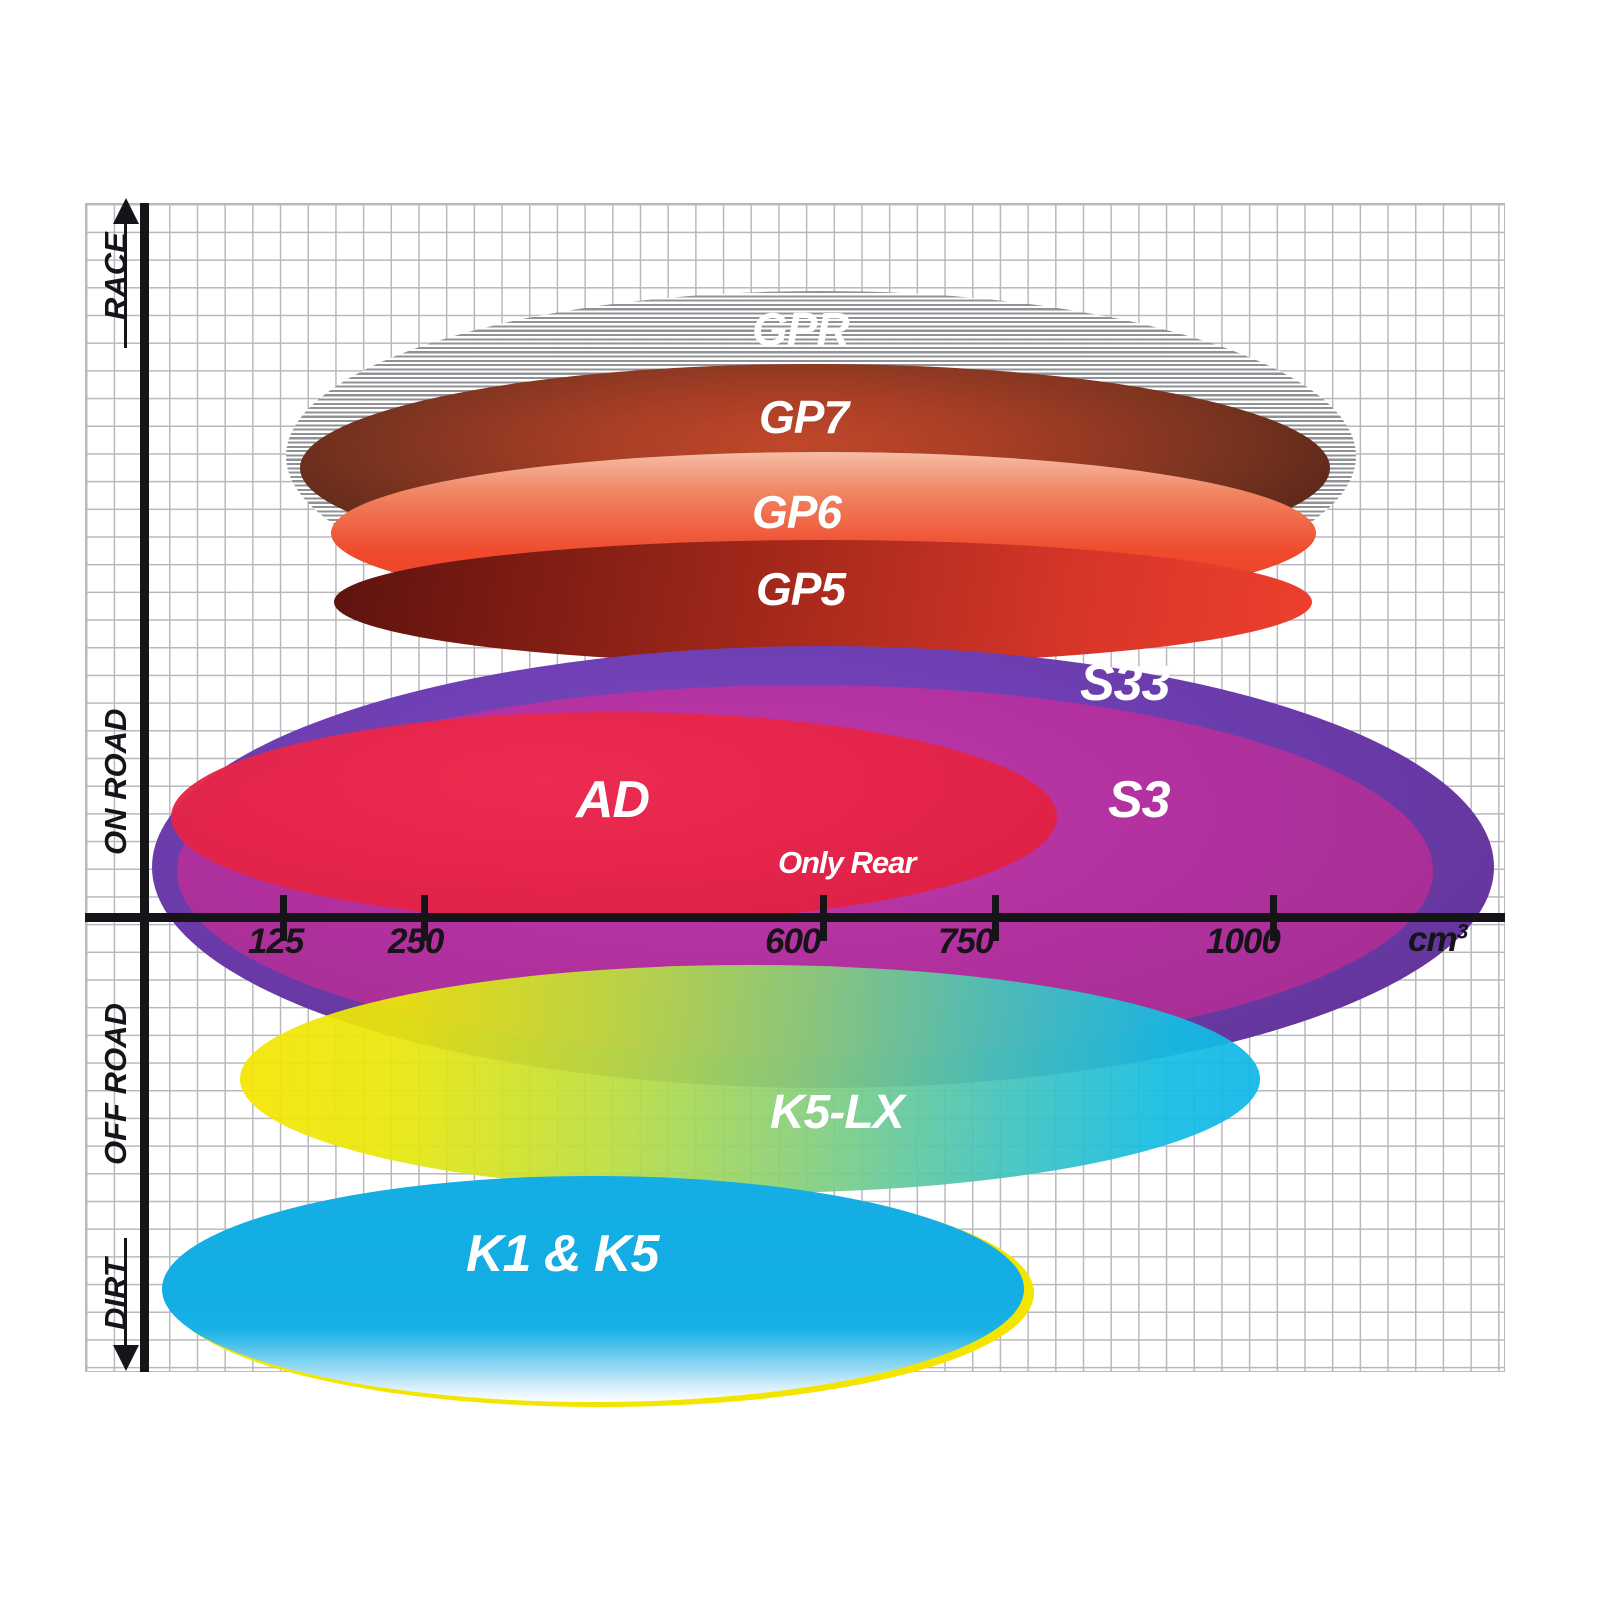  What do you see at coordinates (750, 1079) in the screenshot?
I see `region-k5-lx` at bounding box center [750, 1079].